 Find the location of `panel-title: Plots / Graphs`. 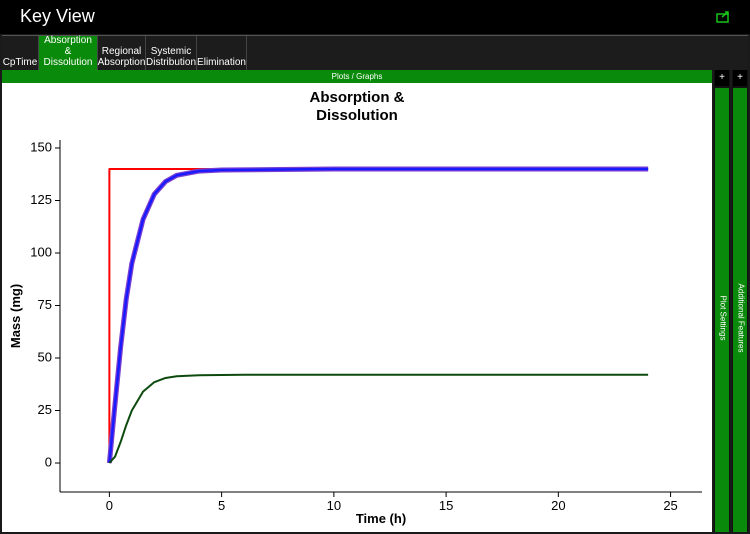

panel-title: Plots / Graphs is located at coordinates (357, 76).